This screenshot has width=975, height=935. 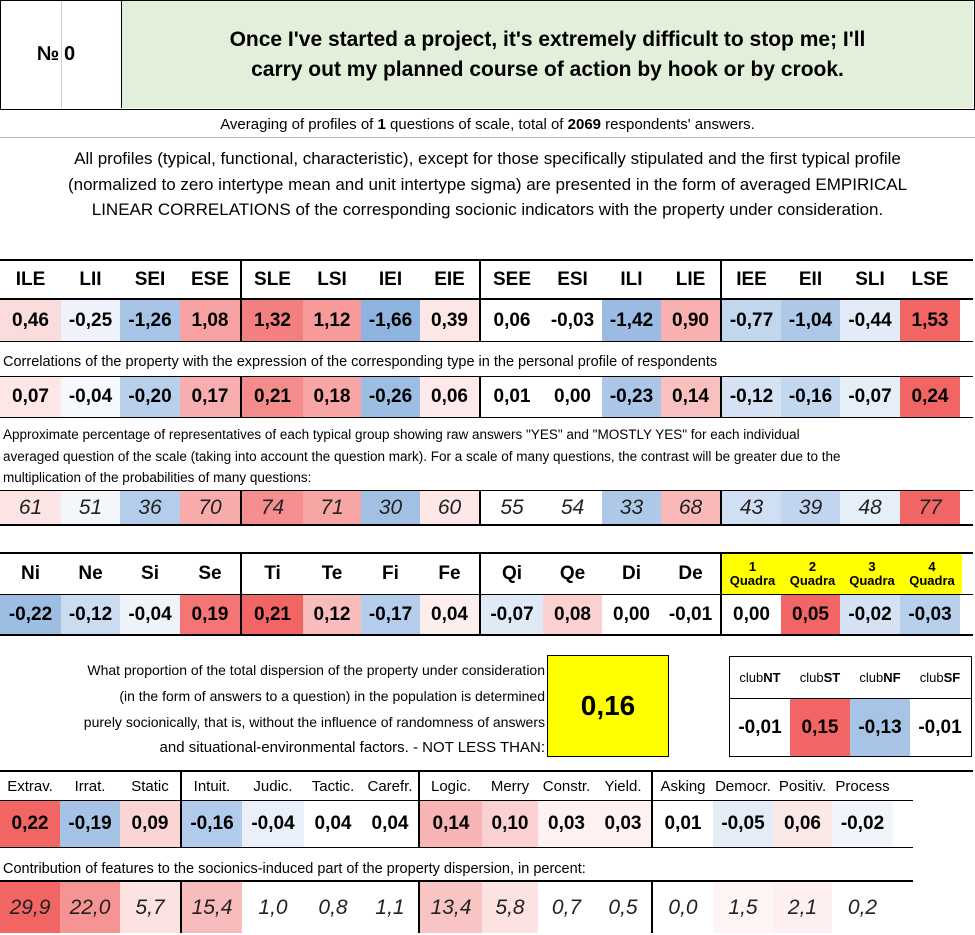 What do you see at coordinates (750, 279) in the screenshot?
I see `type-header-iee: IEE` at bounding box center [750, 279].